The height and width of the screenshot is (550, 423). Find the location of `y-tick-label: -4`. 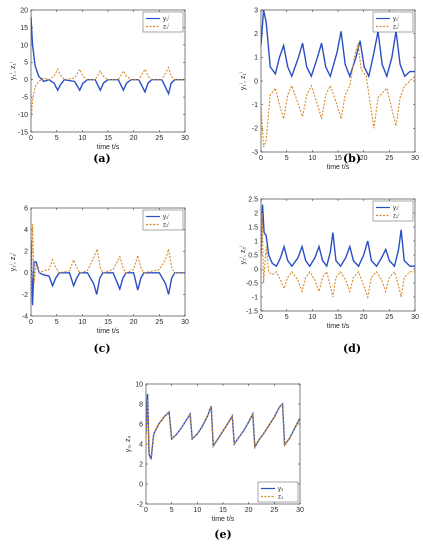

y-tick-label: -4 is located at coordinates (25, 316).